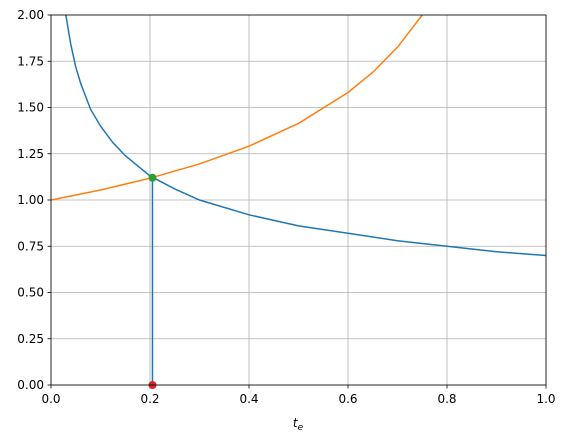 The width and height of the screenshot is (567, 440). What do you see at coordinates (298, 424) in the screenshot?
I see `x-axis-label: te` at bounding box center [298, 424].